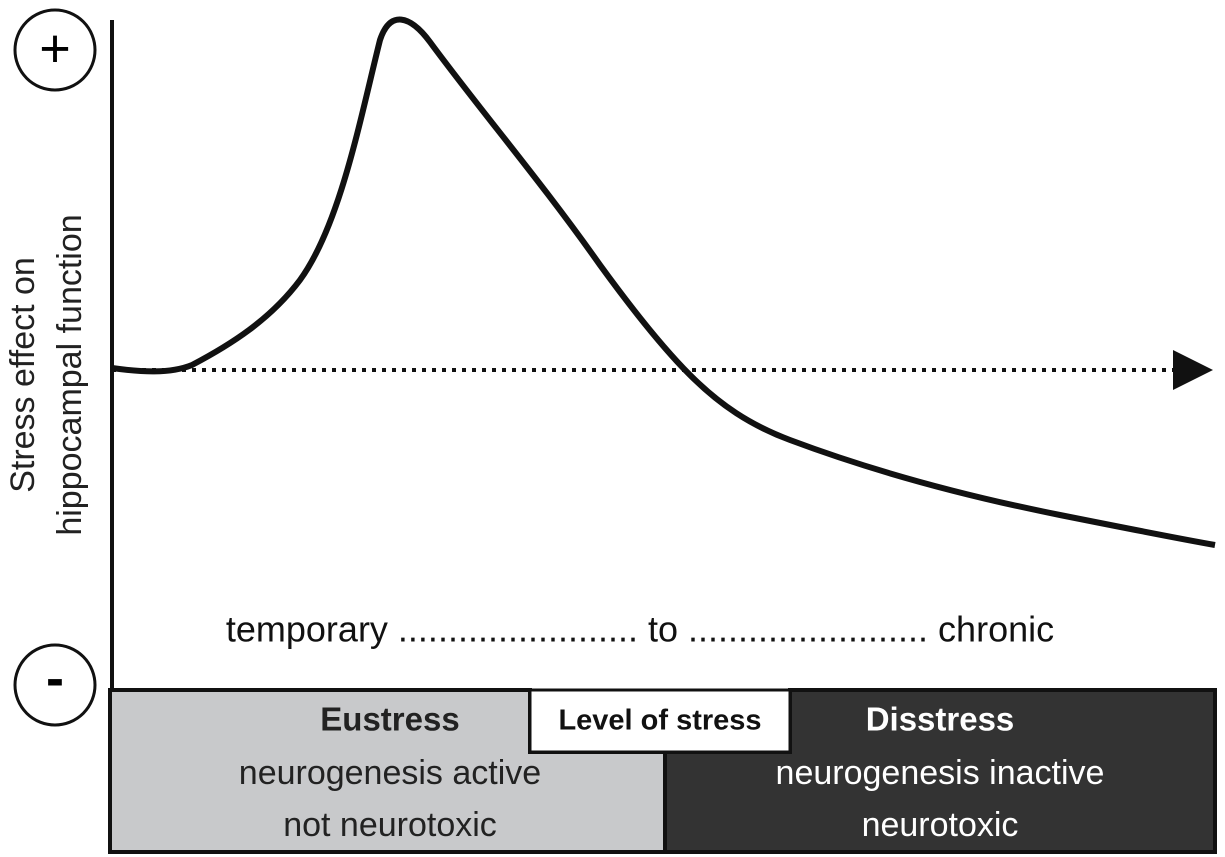 This screenshot has height=857, width=1225. What do you see at coordinates (23, 375) in the screenshot?
I see `y-label-line: Stress effect on` at bounding box center [23, 375].